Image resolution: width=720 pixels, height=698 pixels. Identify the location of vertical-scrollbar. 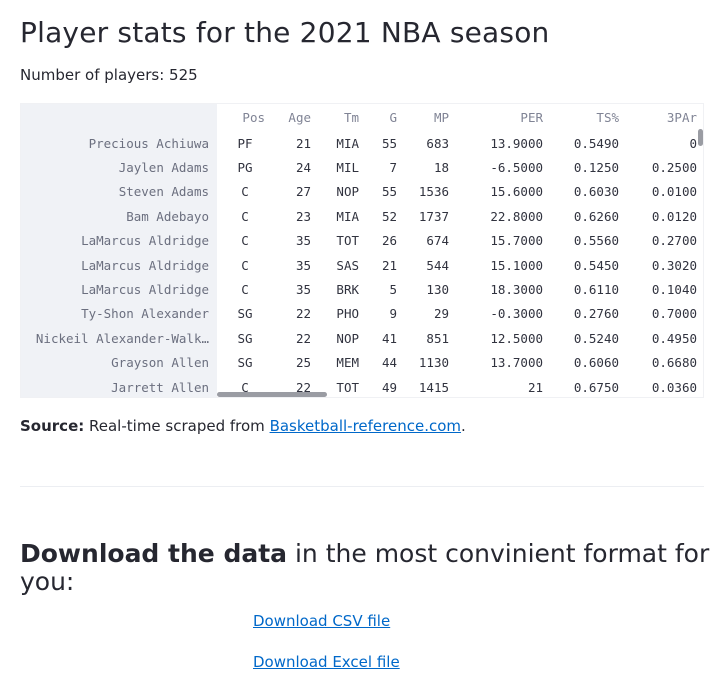
(700, 137).